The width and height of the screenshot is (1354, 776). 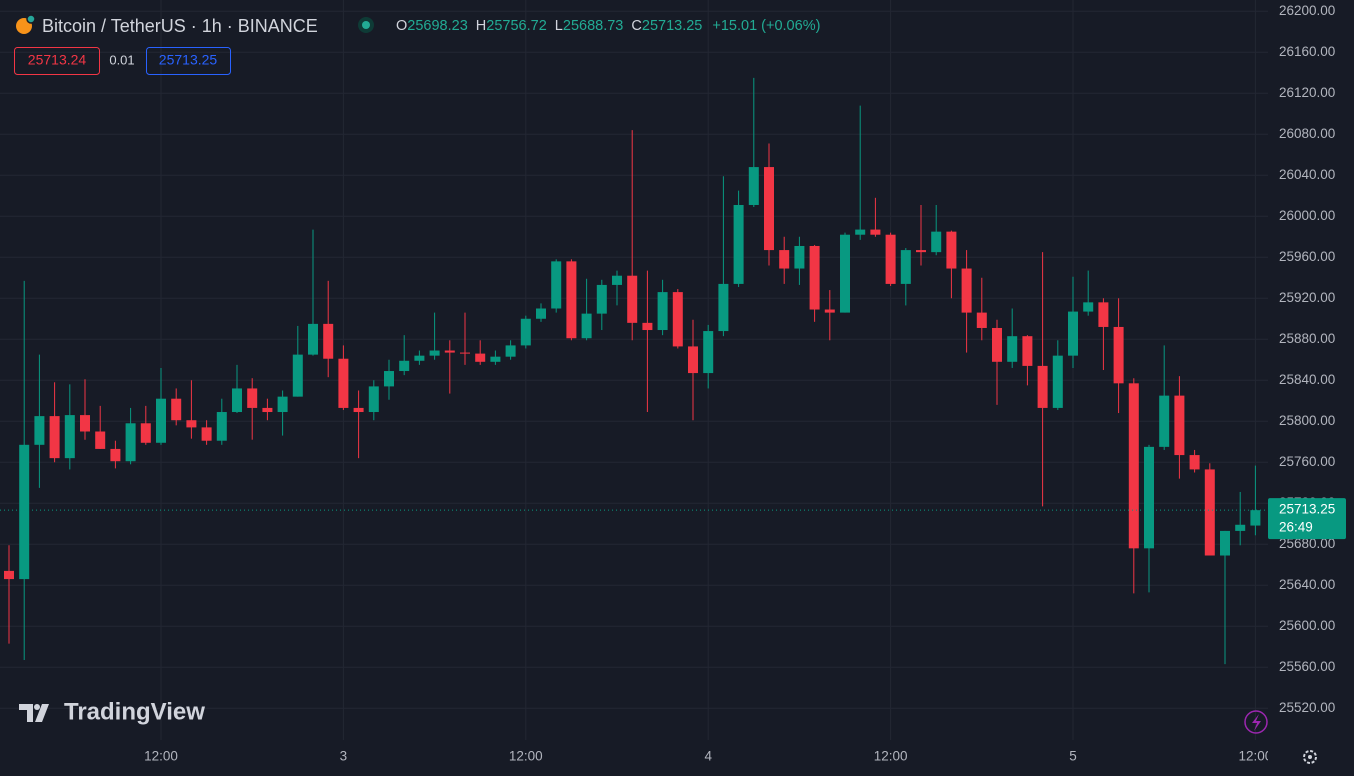 I want to click on ohlc-label: C, so click(x=636, y=26).